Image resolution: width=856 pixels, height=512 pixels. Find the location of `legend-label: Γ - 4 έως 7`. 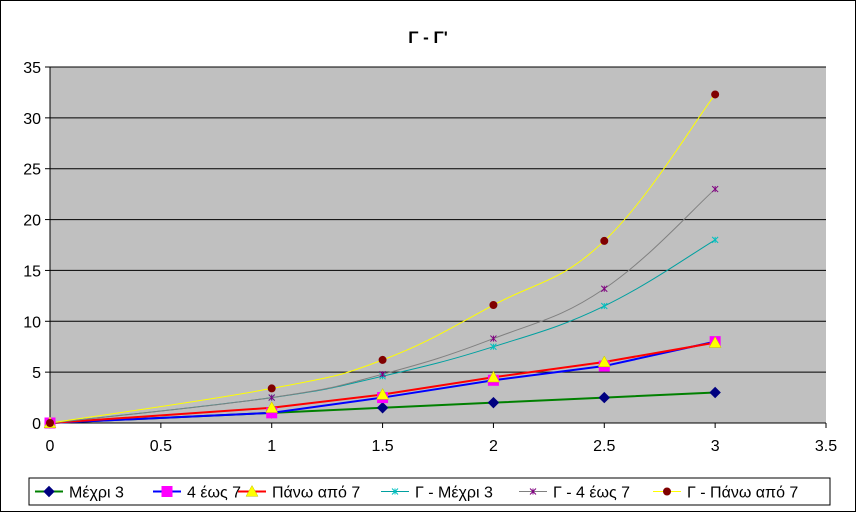

legend-label: Γ - 4 έως 7 is located at coordinates (591, 493).